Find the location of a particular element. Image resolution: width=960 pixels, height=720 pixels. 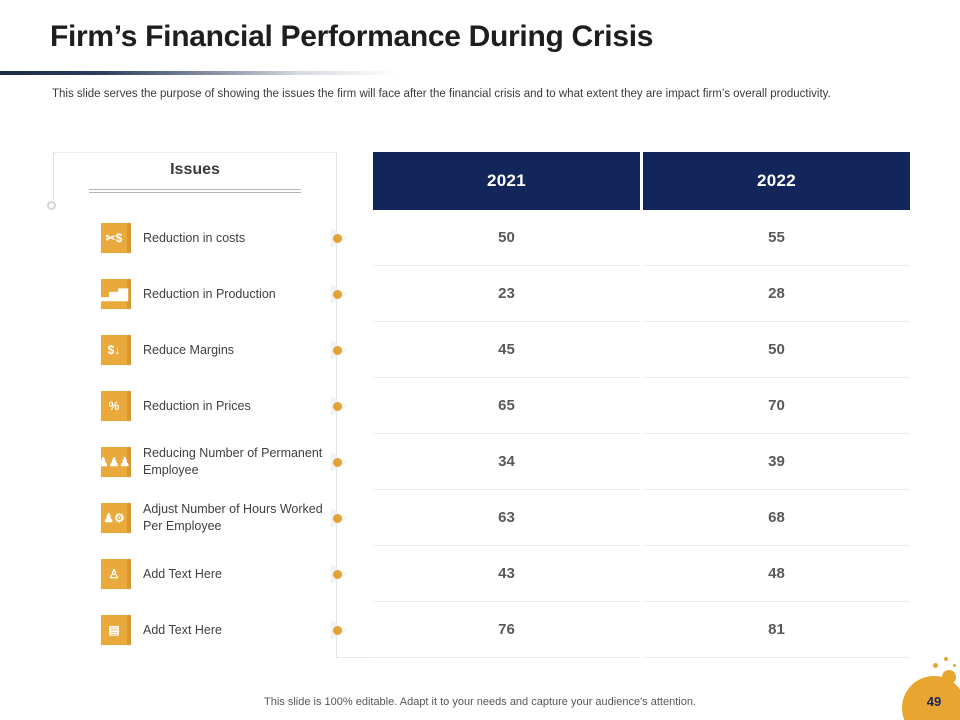

icon-glyph: ▂▅▇ is located at coordinates (114, 294).